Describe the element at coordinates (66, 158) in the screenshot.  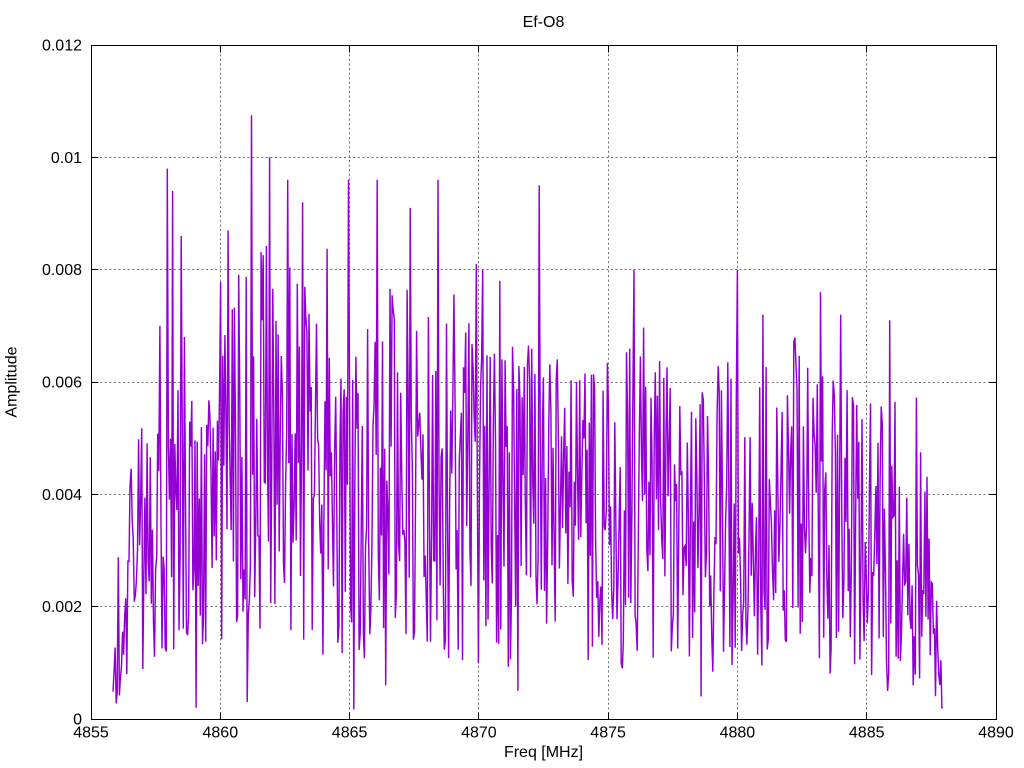
I see `svg-text: 0.01` at that location.